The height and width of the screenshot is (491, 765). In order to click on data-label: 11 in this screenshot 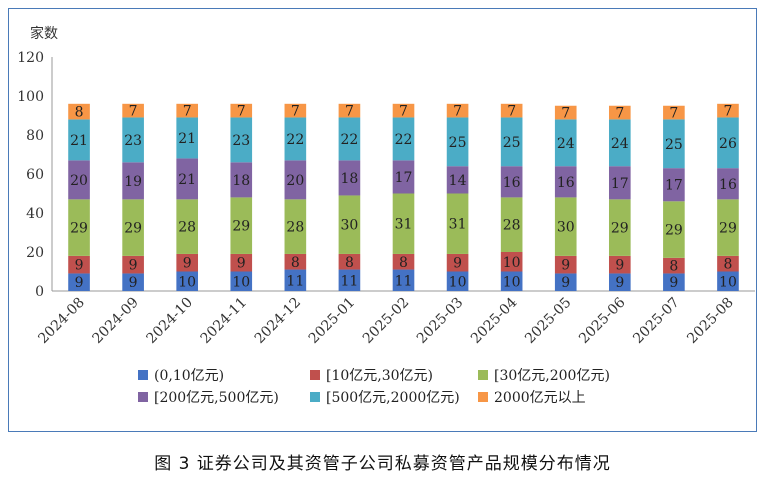, I will do `click(404, 281)`.